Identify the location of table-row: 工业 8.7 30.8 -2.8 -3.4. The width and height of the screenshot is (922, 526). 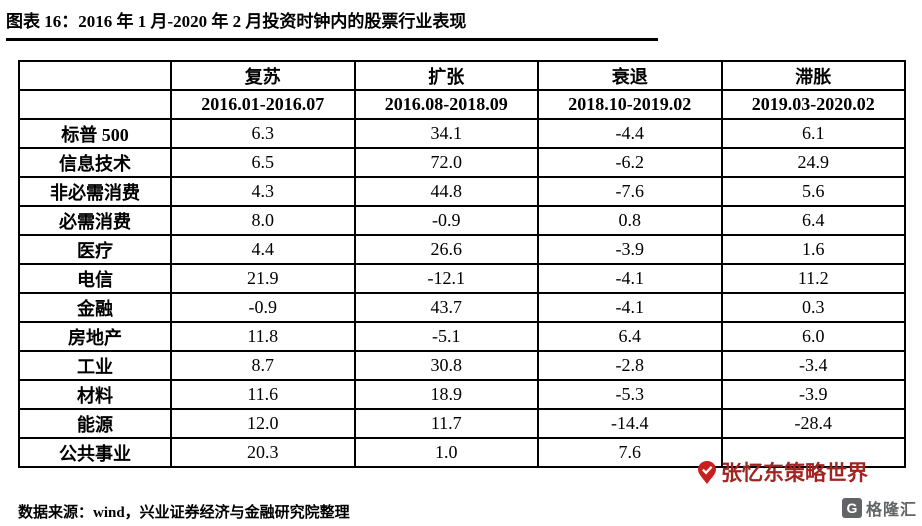
(462, 365).